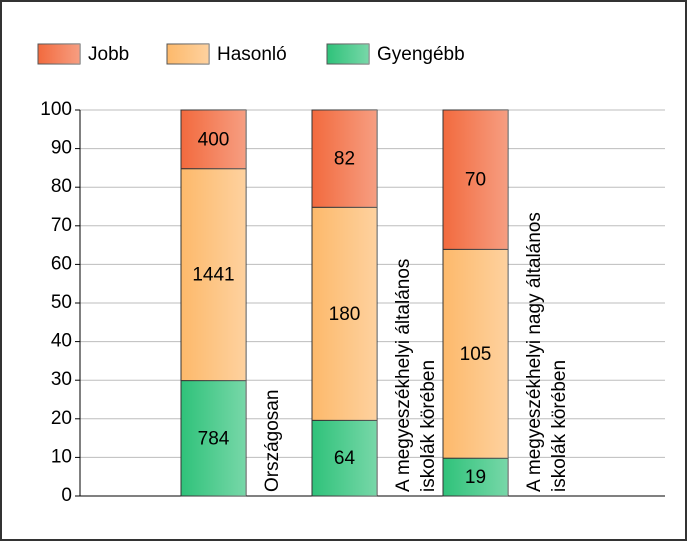  I want to click on category-label: A megyeszékhelyi nagy általános, so click(534, 352).